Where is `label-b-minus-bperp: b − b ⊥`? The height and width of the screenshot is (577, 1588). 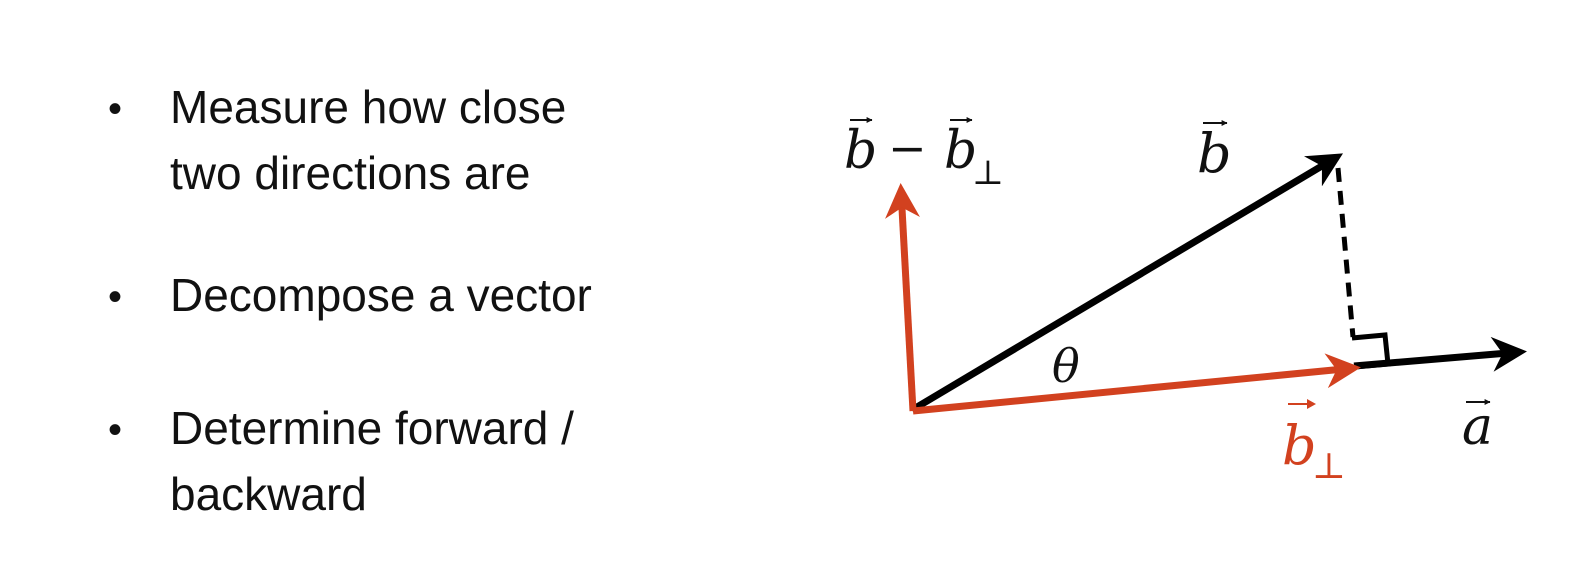 label-b-minus-bperp: b − b ⊥ is located at coordinates (924, 155).